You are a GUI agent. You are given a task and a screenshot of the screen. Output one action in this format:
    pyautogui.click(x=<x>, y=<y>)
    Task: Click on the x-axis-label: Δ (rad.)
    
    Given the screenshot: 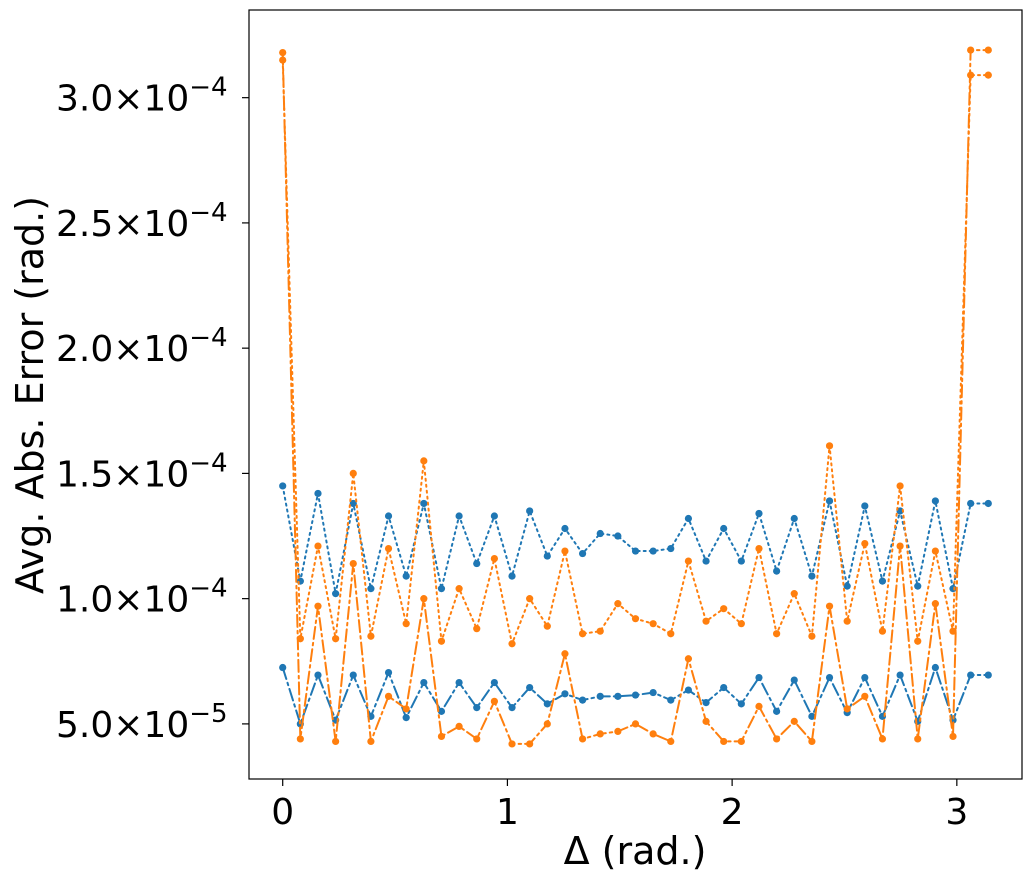 What is the action you would take?
    pyautogui.click(x=635, y=851)
    